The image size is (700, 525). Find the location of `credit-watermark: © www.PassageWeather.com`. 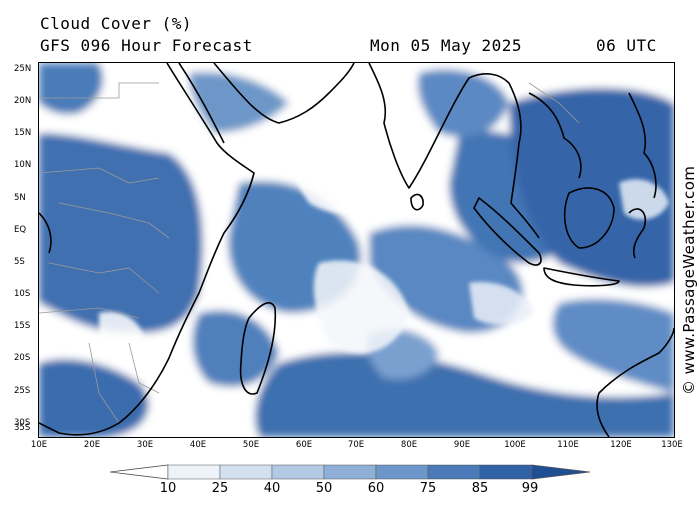

credit-watermark: © www.PassageWeather.com is located at coordinates (689, 280).